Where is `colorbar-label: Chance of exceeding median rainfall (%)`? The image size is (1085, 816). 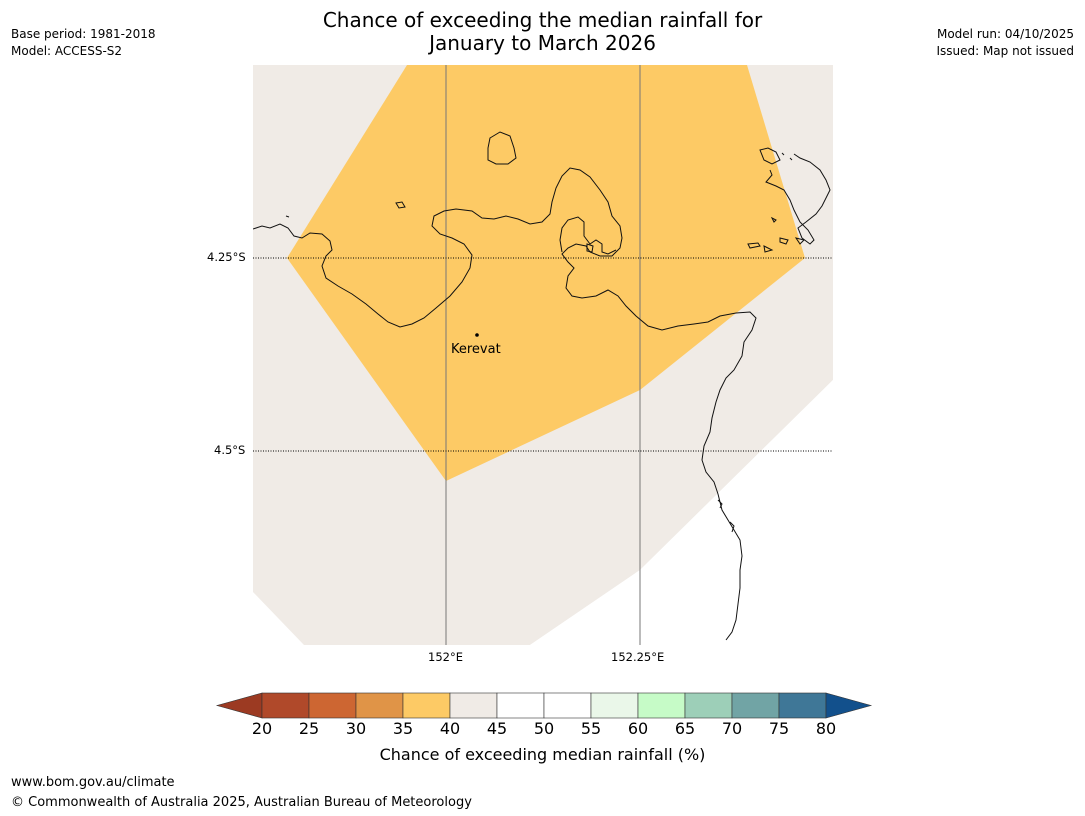 colorbar-label: Chance of exceeding median rainfall (%) is located at coordinates (542, 754).